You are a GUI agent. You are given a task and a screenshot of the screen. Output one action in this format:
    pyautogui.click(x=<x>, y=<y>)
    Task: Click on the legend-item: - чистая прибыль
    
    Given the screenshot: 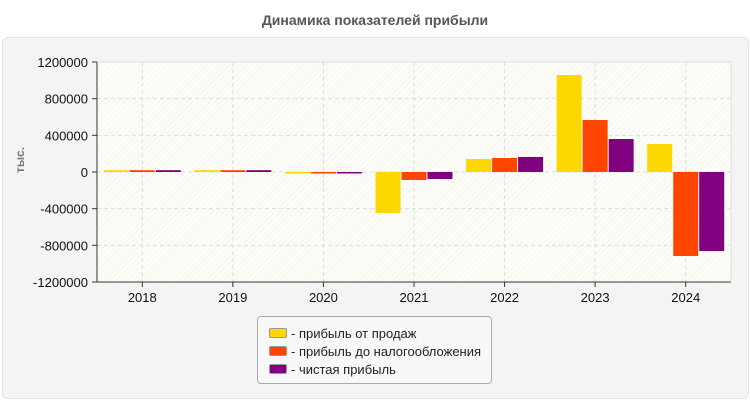 What is the action you would take?
    pyautogui.click(x=332, y=369)
    